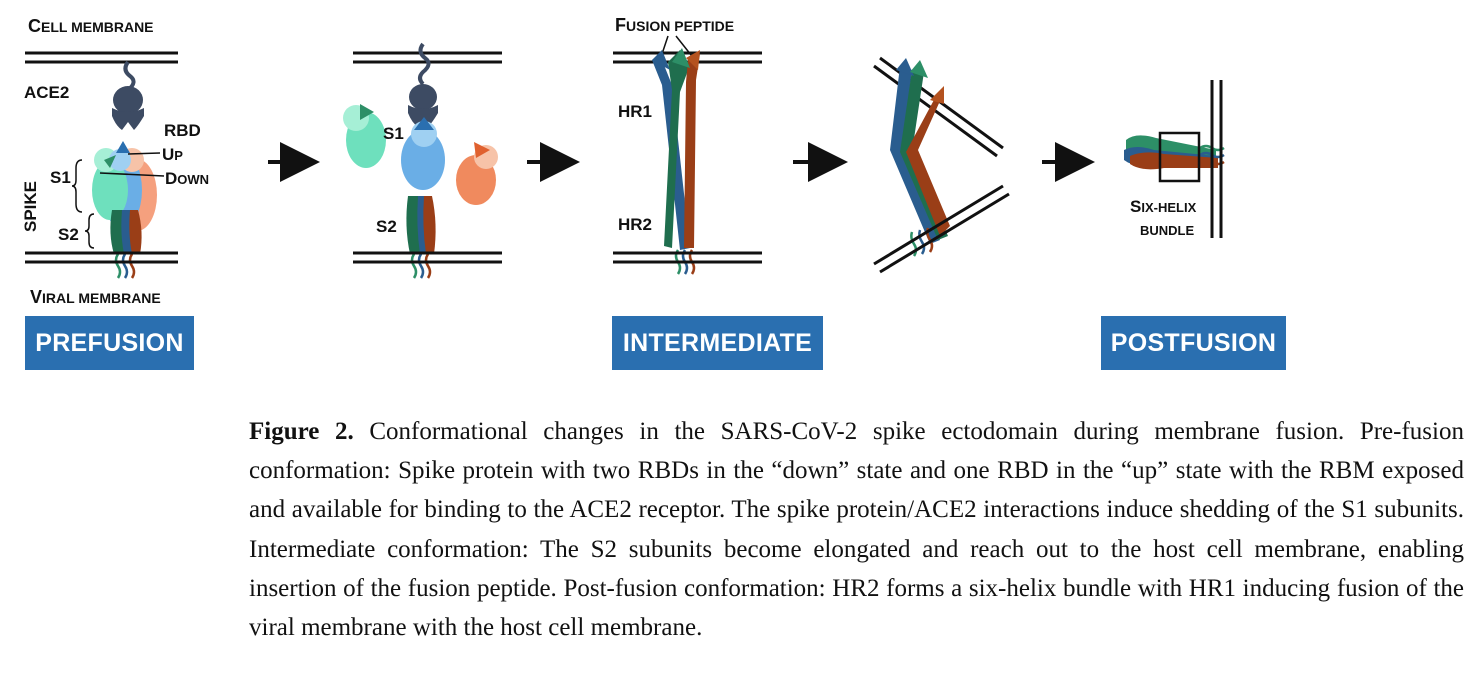 This screenshot has height=690, width=1483. Describe the element at coordinates (1193, 343) in the screenshot. I see `postfusion-stage-label: POSTFUSION` at that location.